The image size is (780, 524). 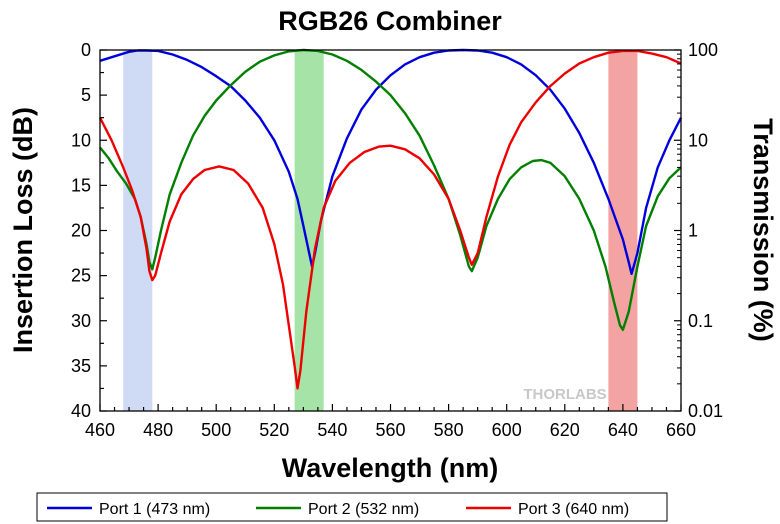 I want to click on y-tick-label: 25, so click(x=81, y=276).